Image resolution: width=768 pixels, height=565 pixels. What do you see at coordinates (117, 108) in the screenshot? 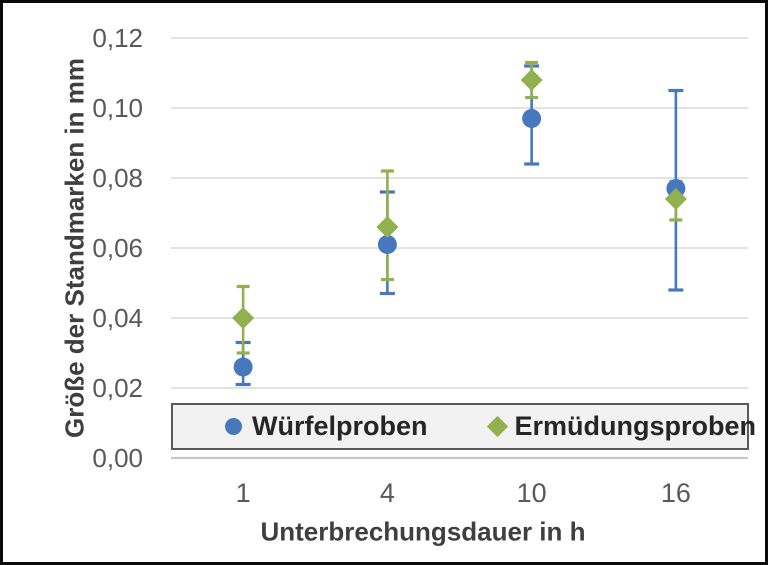
I see `y-tick-label: 0,10` at bounding box center [117, 108].